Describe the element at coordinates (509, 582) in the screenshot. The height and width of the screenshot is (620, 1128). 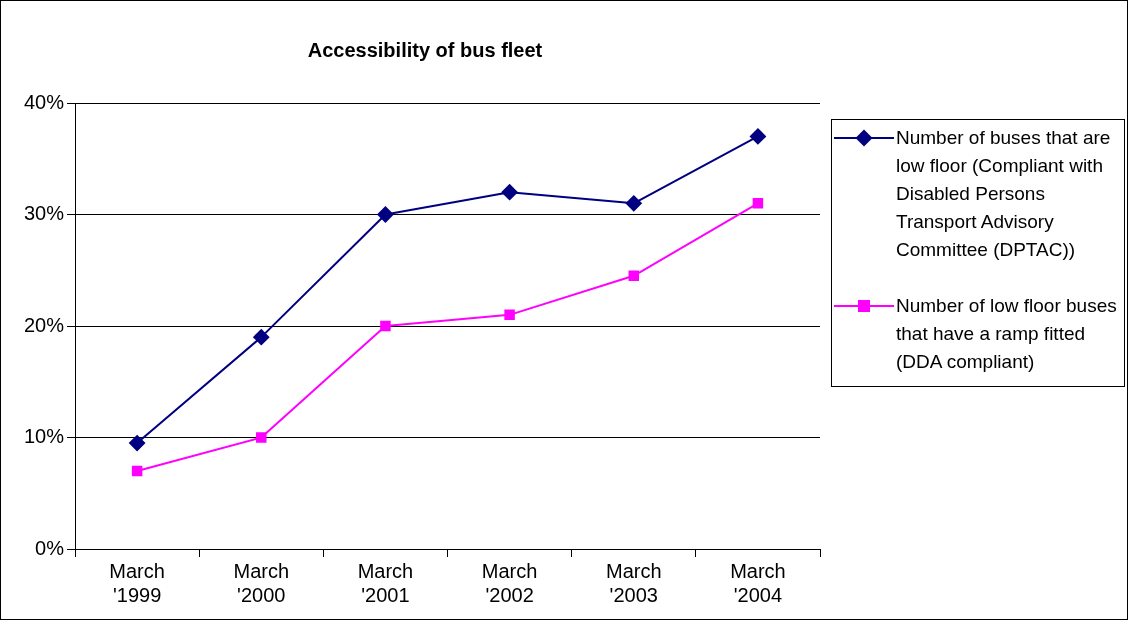
I see `x-tick-label: March '2002` at that location.